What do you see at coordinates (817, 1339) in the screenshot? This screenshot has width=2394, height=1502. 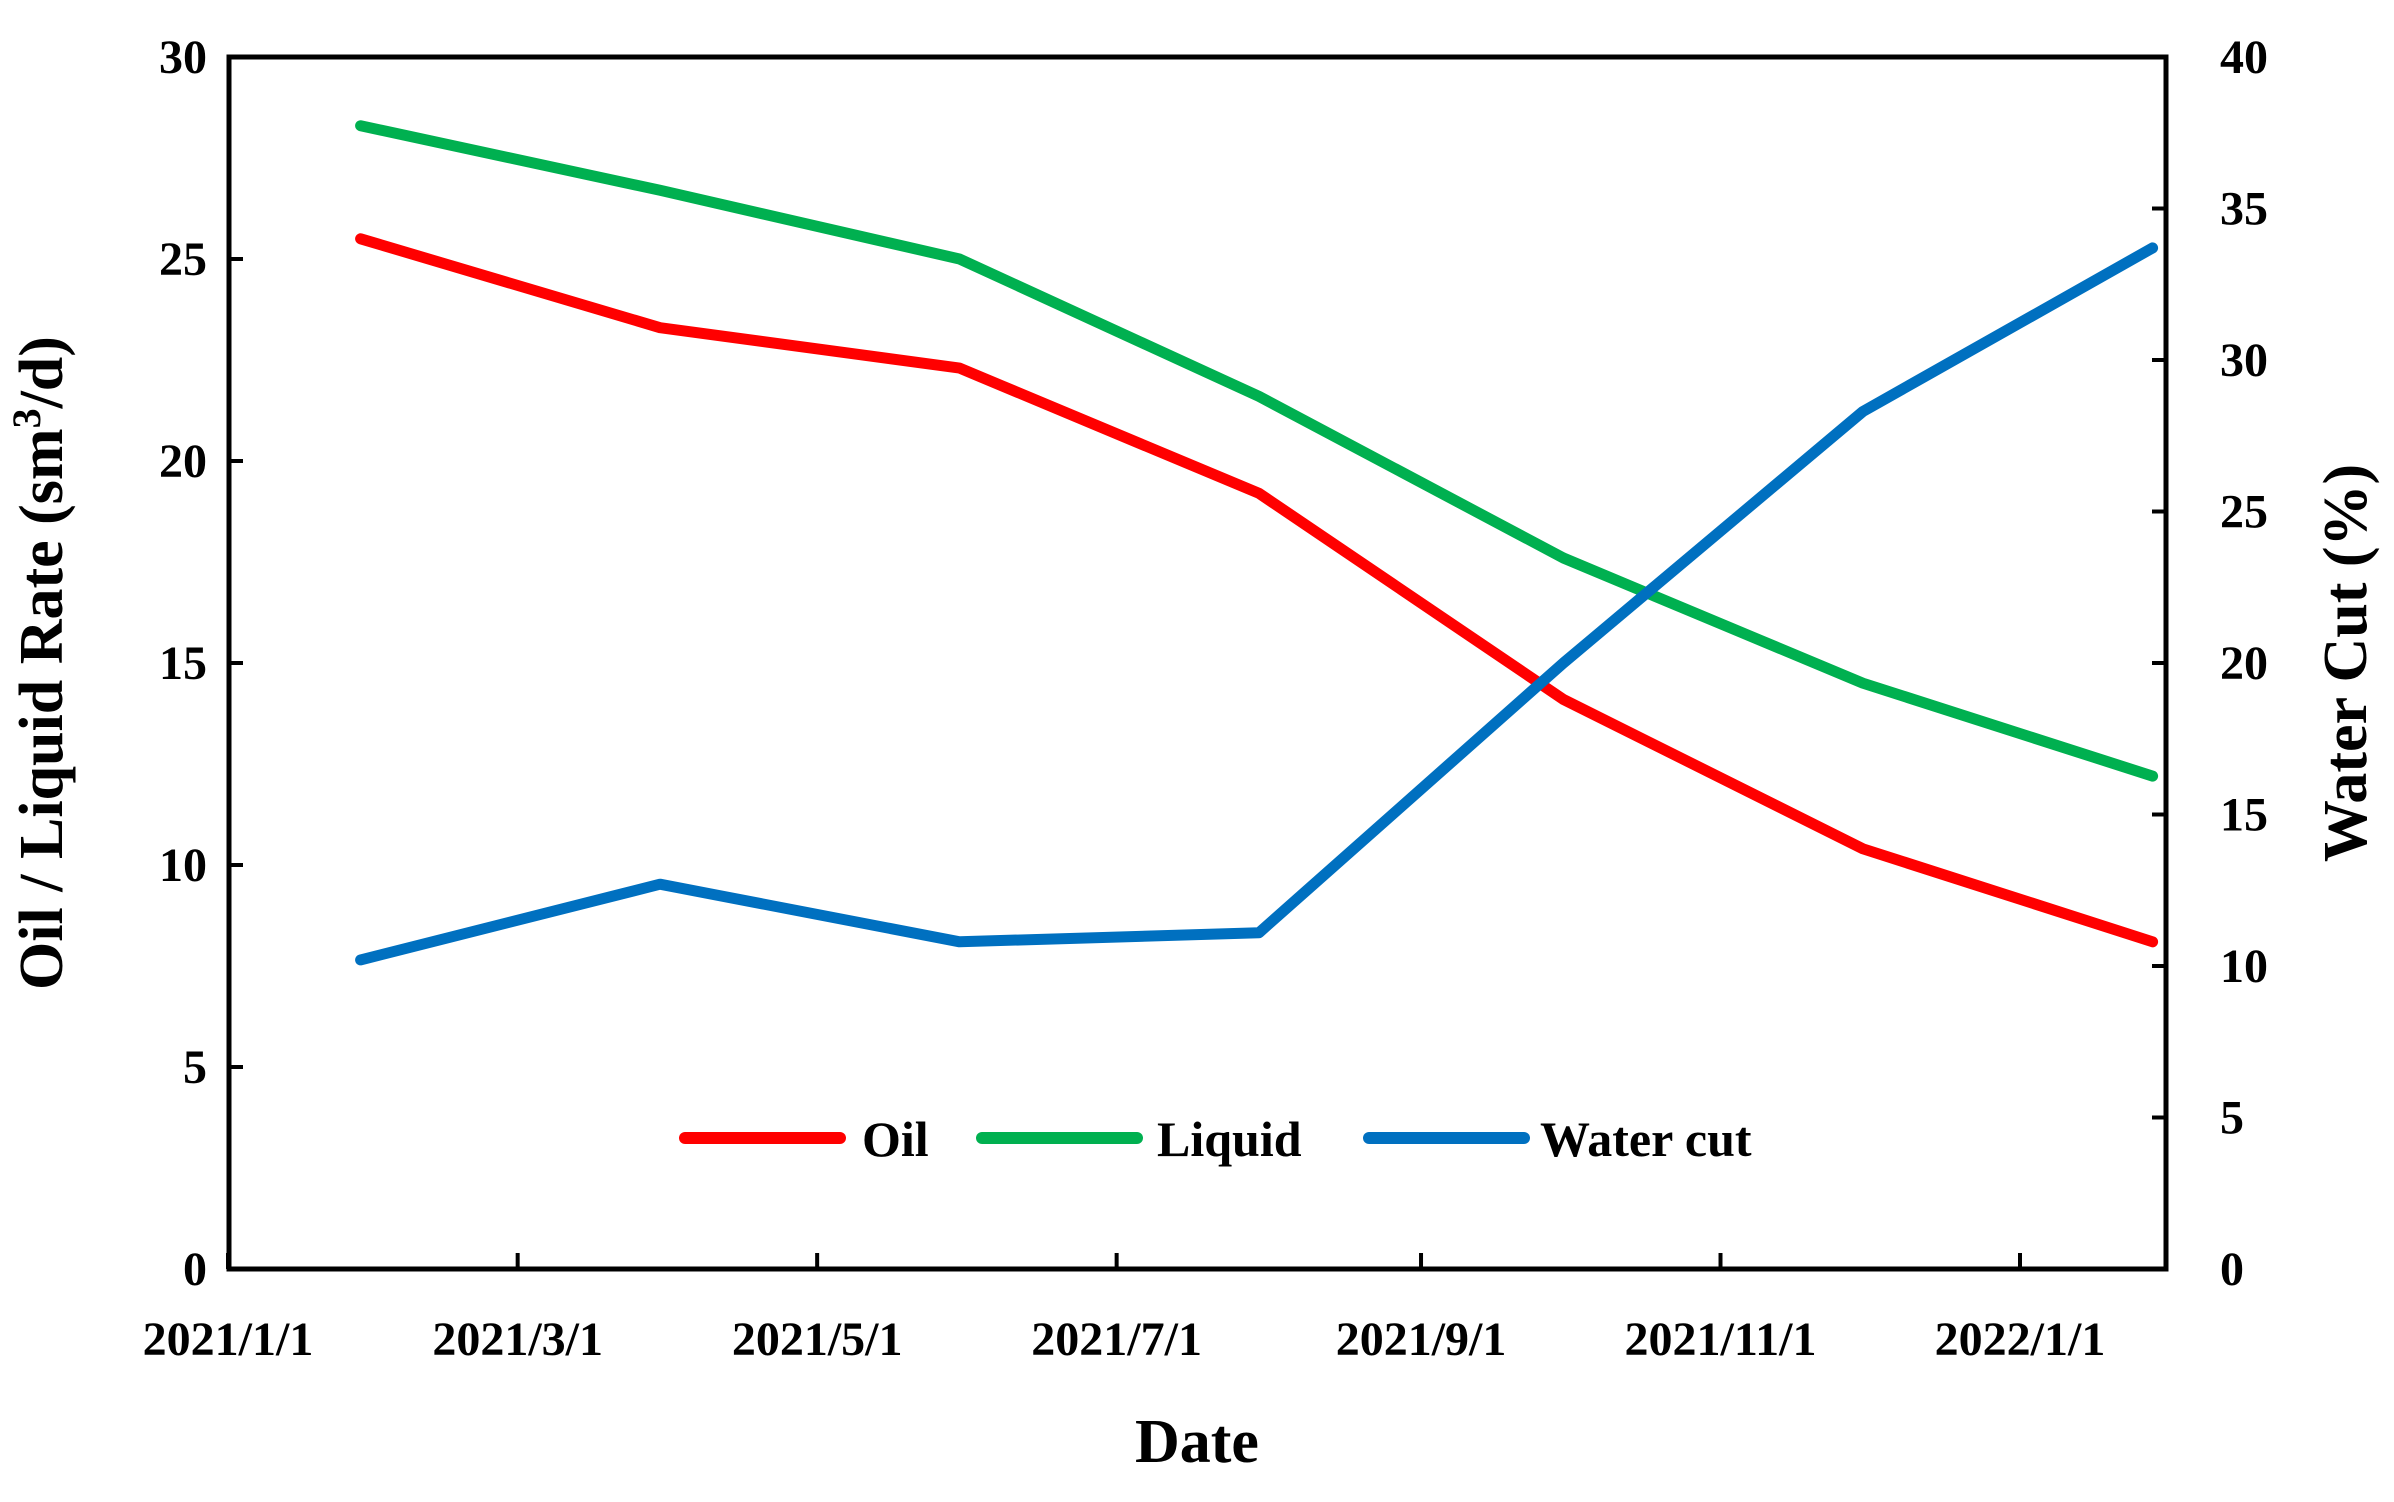 I see `x-tick-label: 2021/5/1` at bounding box center [817, 1339].